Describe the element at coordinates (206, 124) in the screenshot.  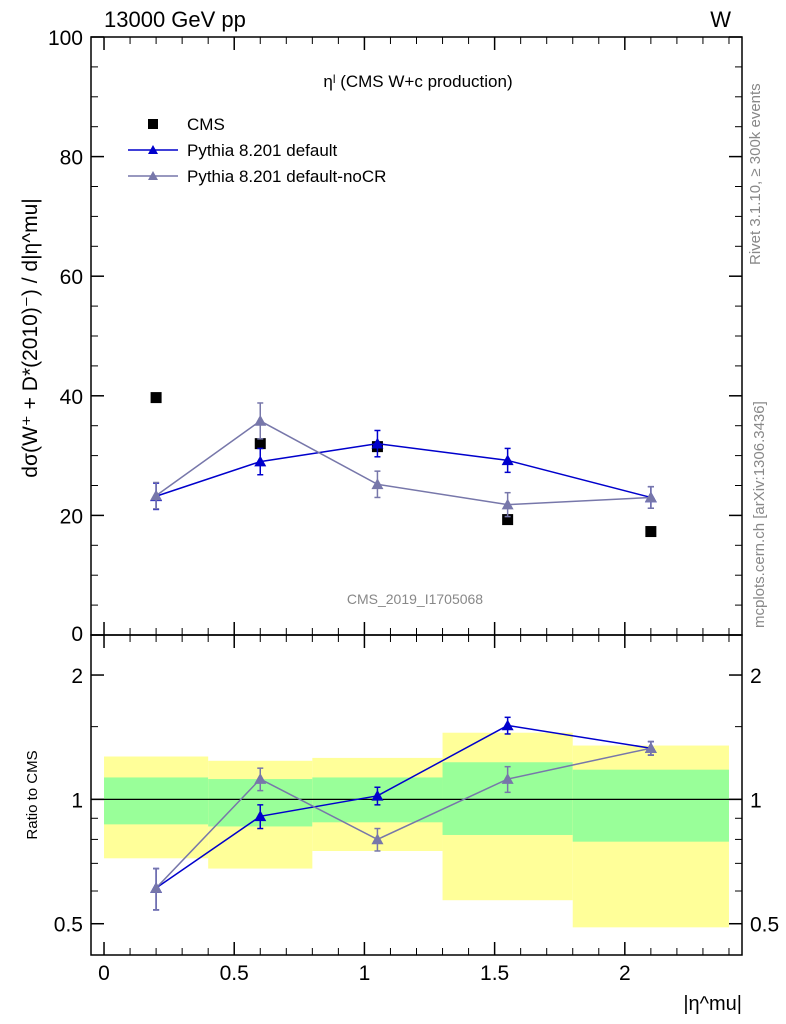
I see `legend-cms-label: CMS` at that location.